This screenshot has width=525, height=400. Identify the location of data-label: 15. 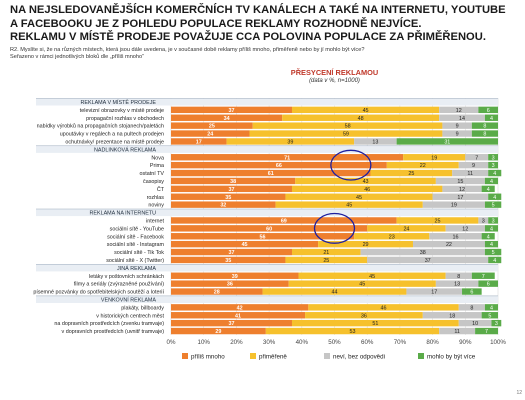
(460, 182).